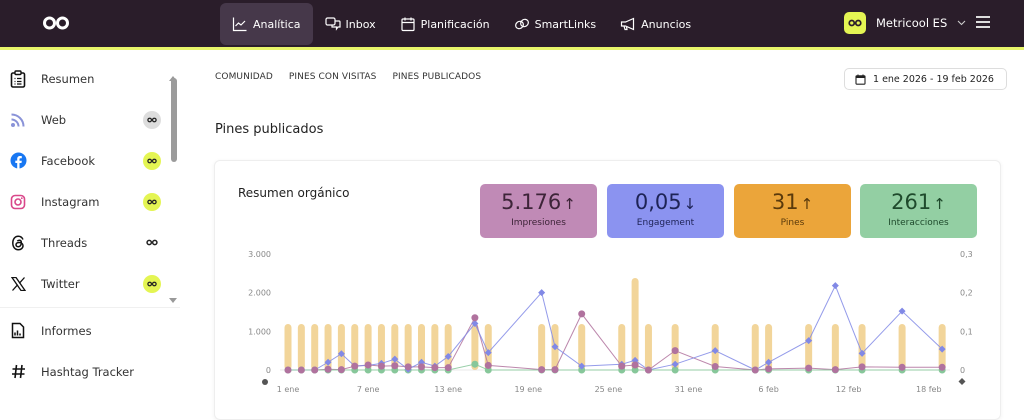  I want to click on nav-inbox: Inbox, so click(350, 24).